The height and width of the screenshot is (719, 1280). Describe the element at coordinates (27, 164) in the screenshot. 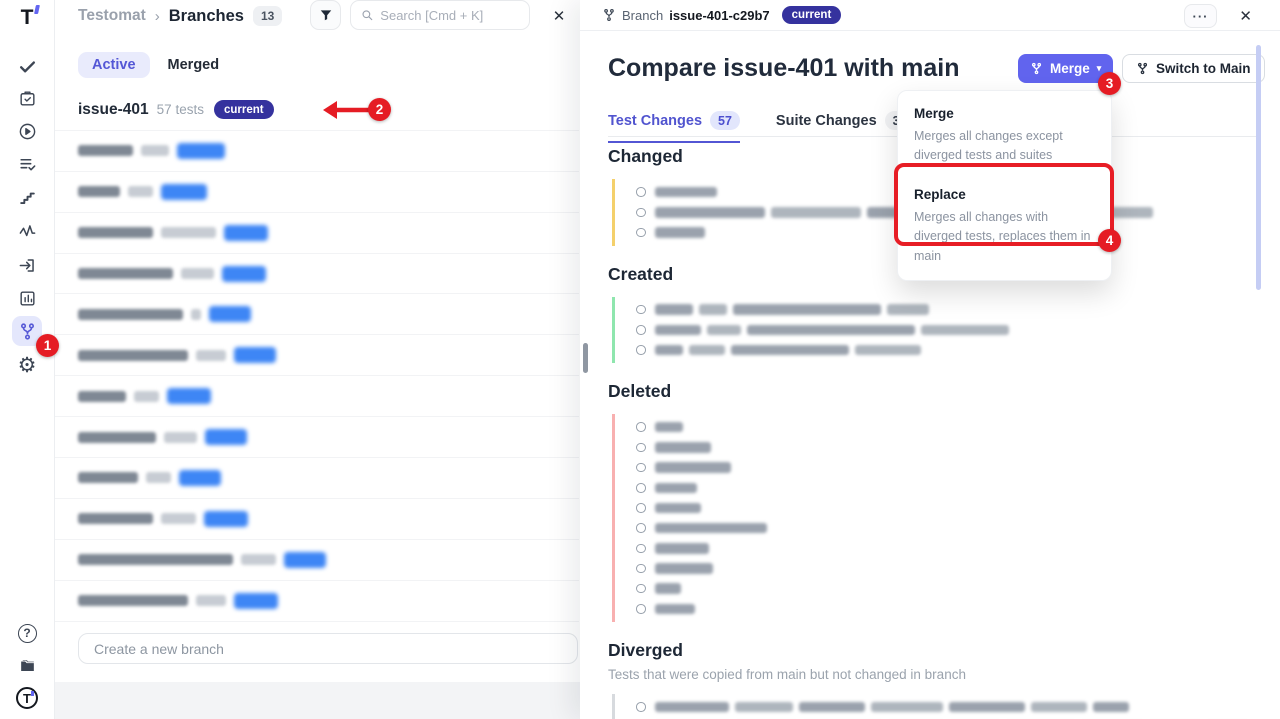

I see `checklist-icon` at that location.